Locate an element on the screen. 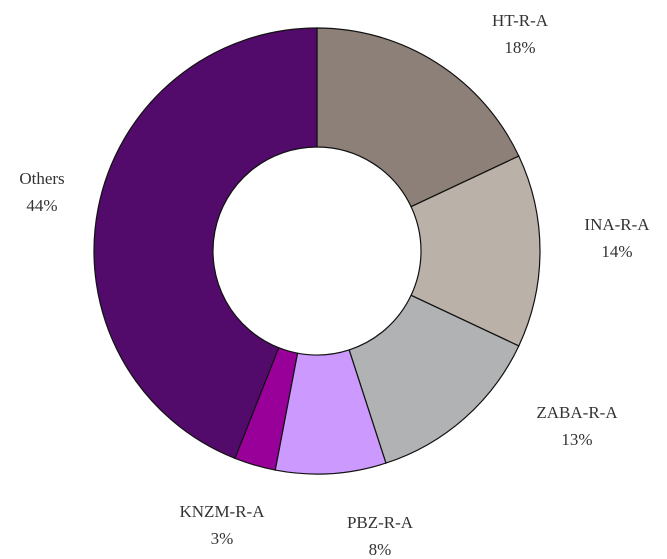  slice-label: KNZM-R-A is located at coordinates (223, 511).